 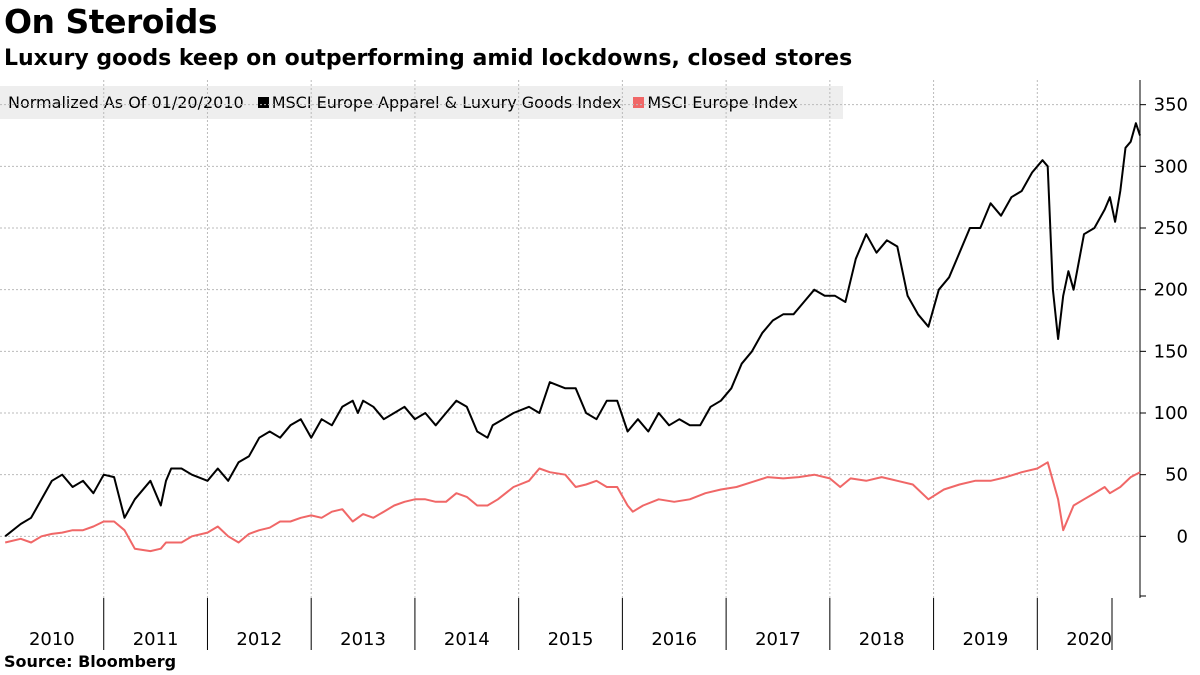 What do you see at coordinates (639, 102) in the screenshot?
I see `legend-swatch-europe` at bounding box center [639, 102].